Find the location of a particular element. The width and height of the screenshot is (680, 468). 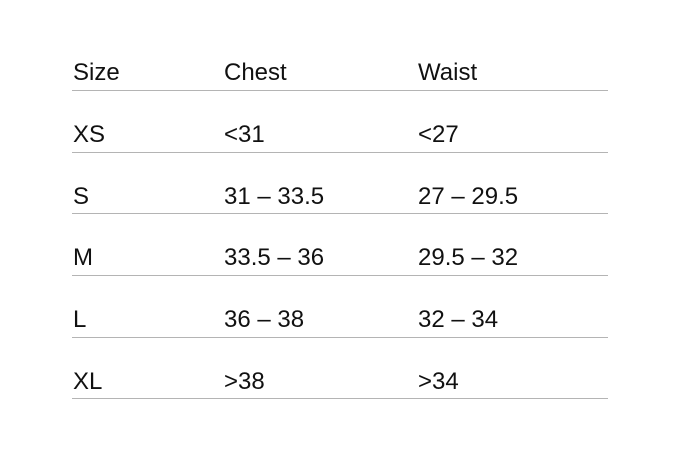

size-cell: S is located at coordinates (81, 196).